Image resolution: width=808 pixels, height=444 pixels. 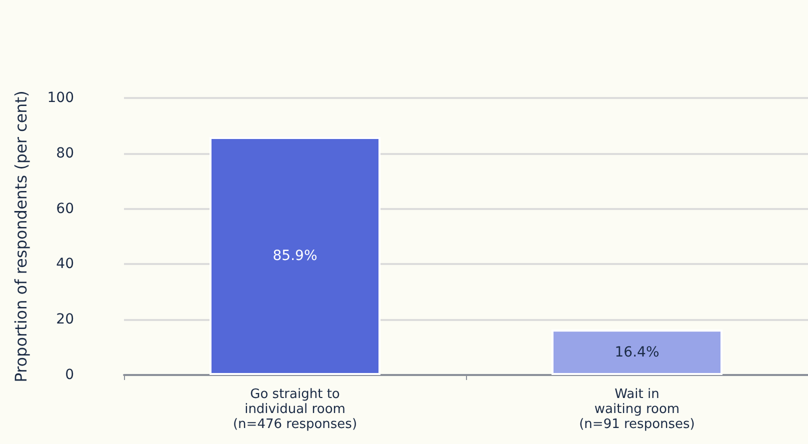 I want to click on y-tick-label: 60, so click(x=65, y=208).